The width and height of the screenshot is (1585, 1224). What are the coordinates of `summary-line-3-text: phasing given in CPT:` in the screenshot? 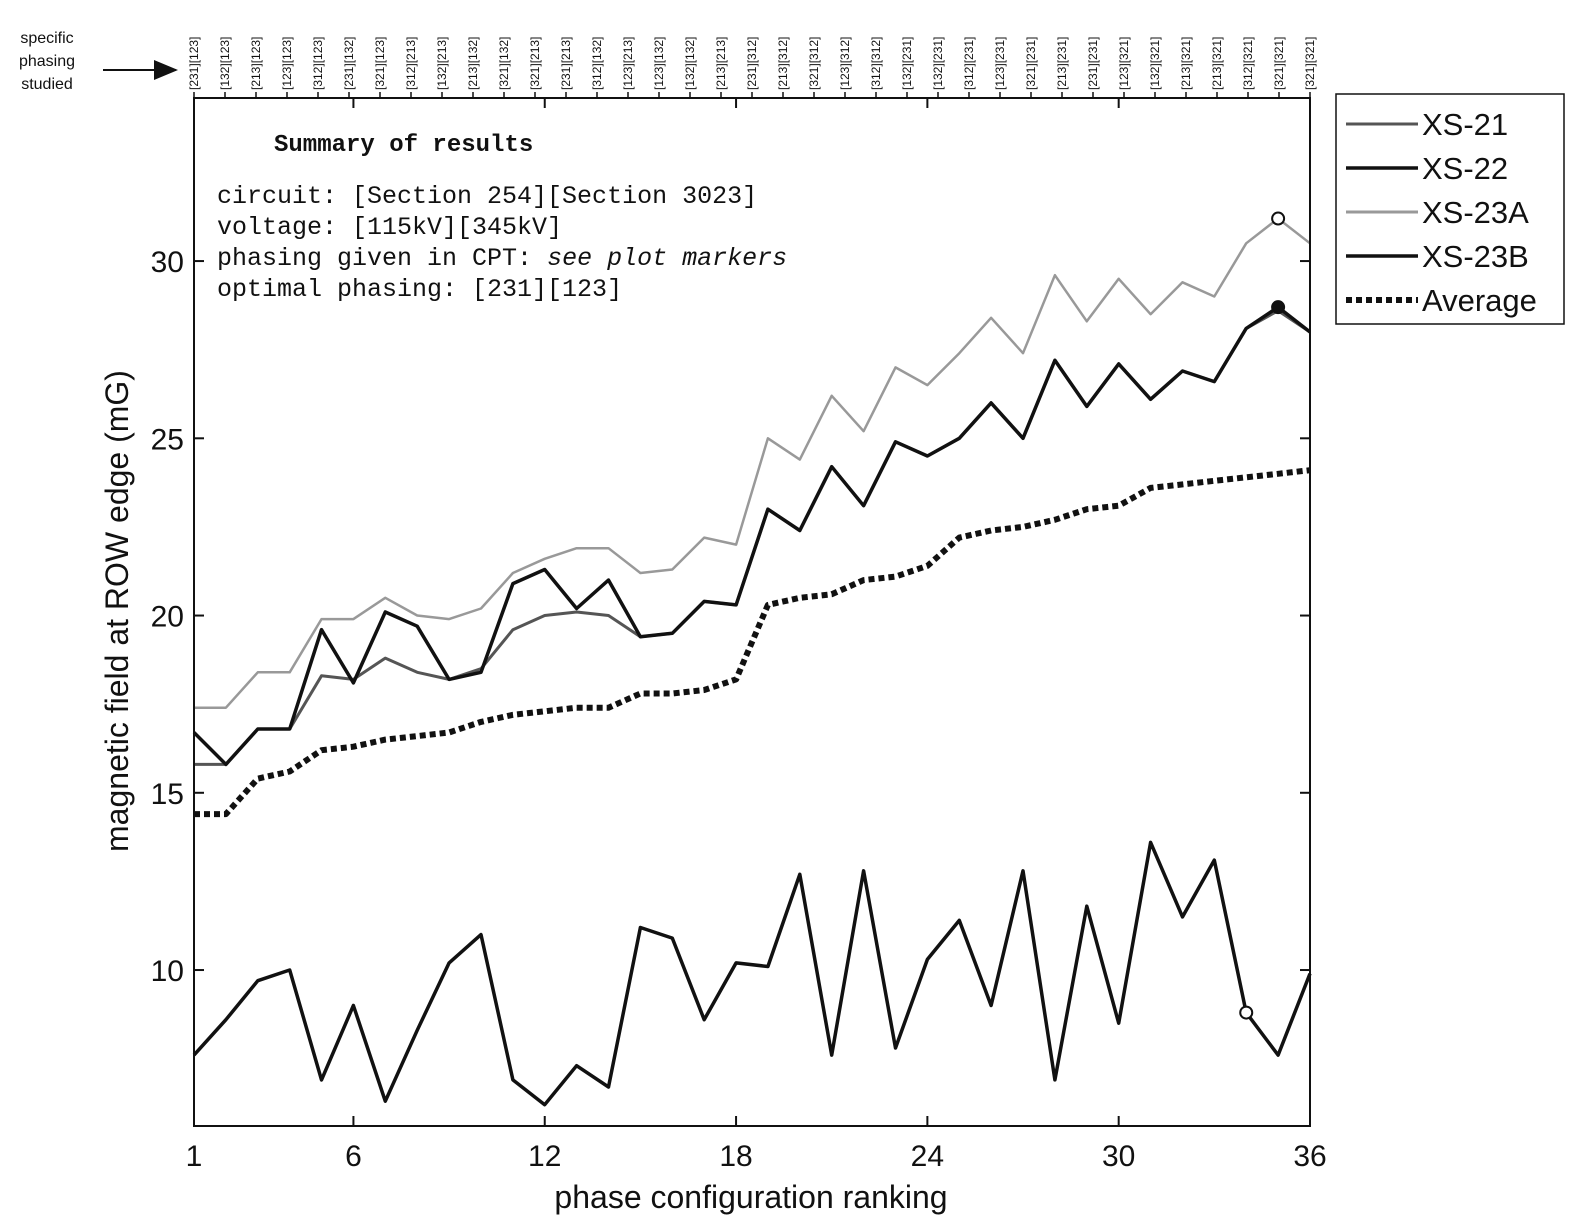 It's located at (382, 258).